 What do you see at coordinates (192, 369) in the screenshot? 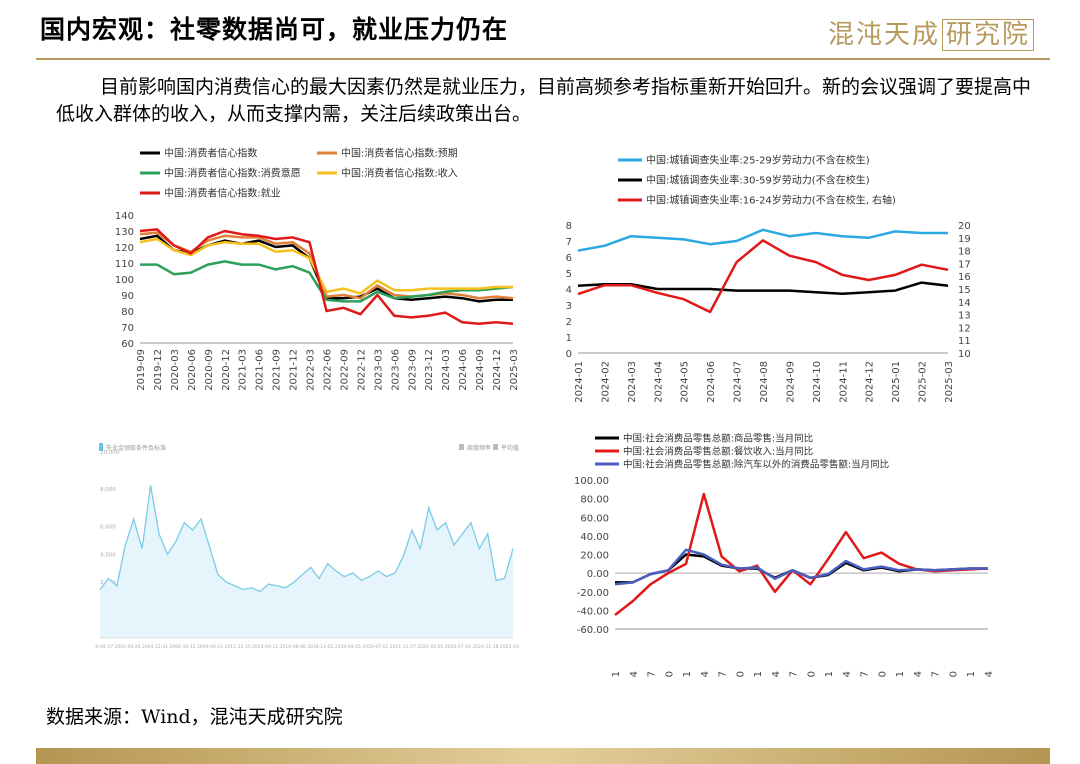
I see `x-tick-label: 2020-06` at bounding box center [192, 369].